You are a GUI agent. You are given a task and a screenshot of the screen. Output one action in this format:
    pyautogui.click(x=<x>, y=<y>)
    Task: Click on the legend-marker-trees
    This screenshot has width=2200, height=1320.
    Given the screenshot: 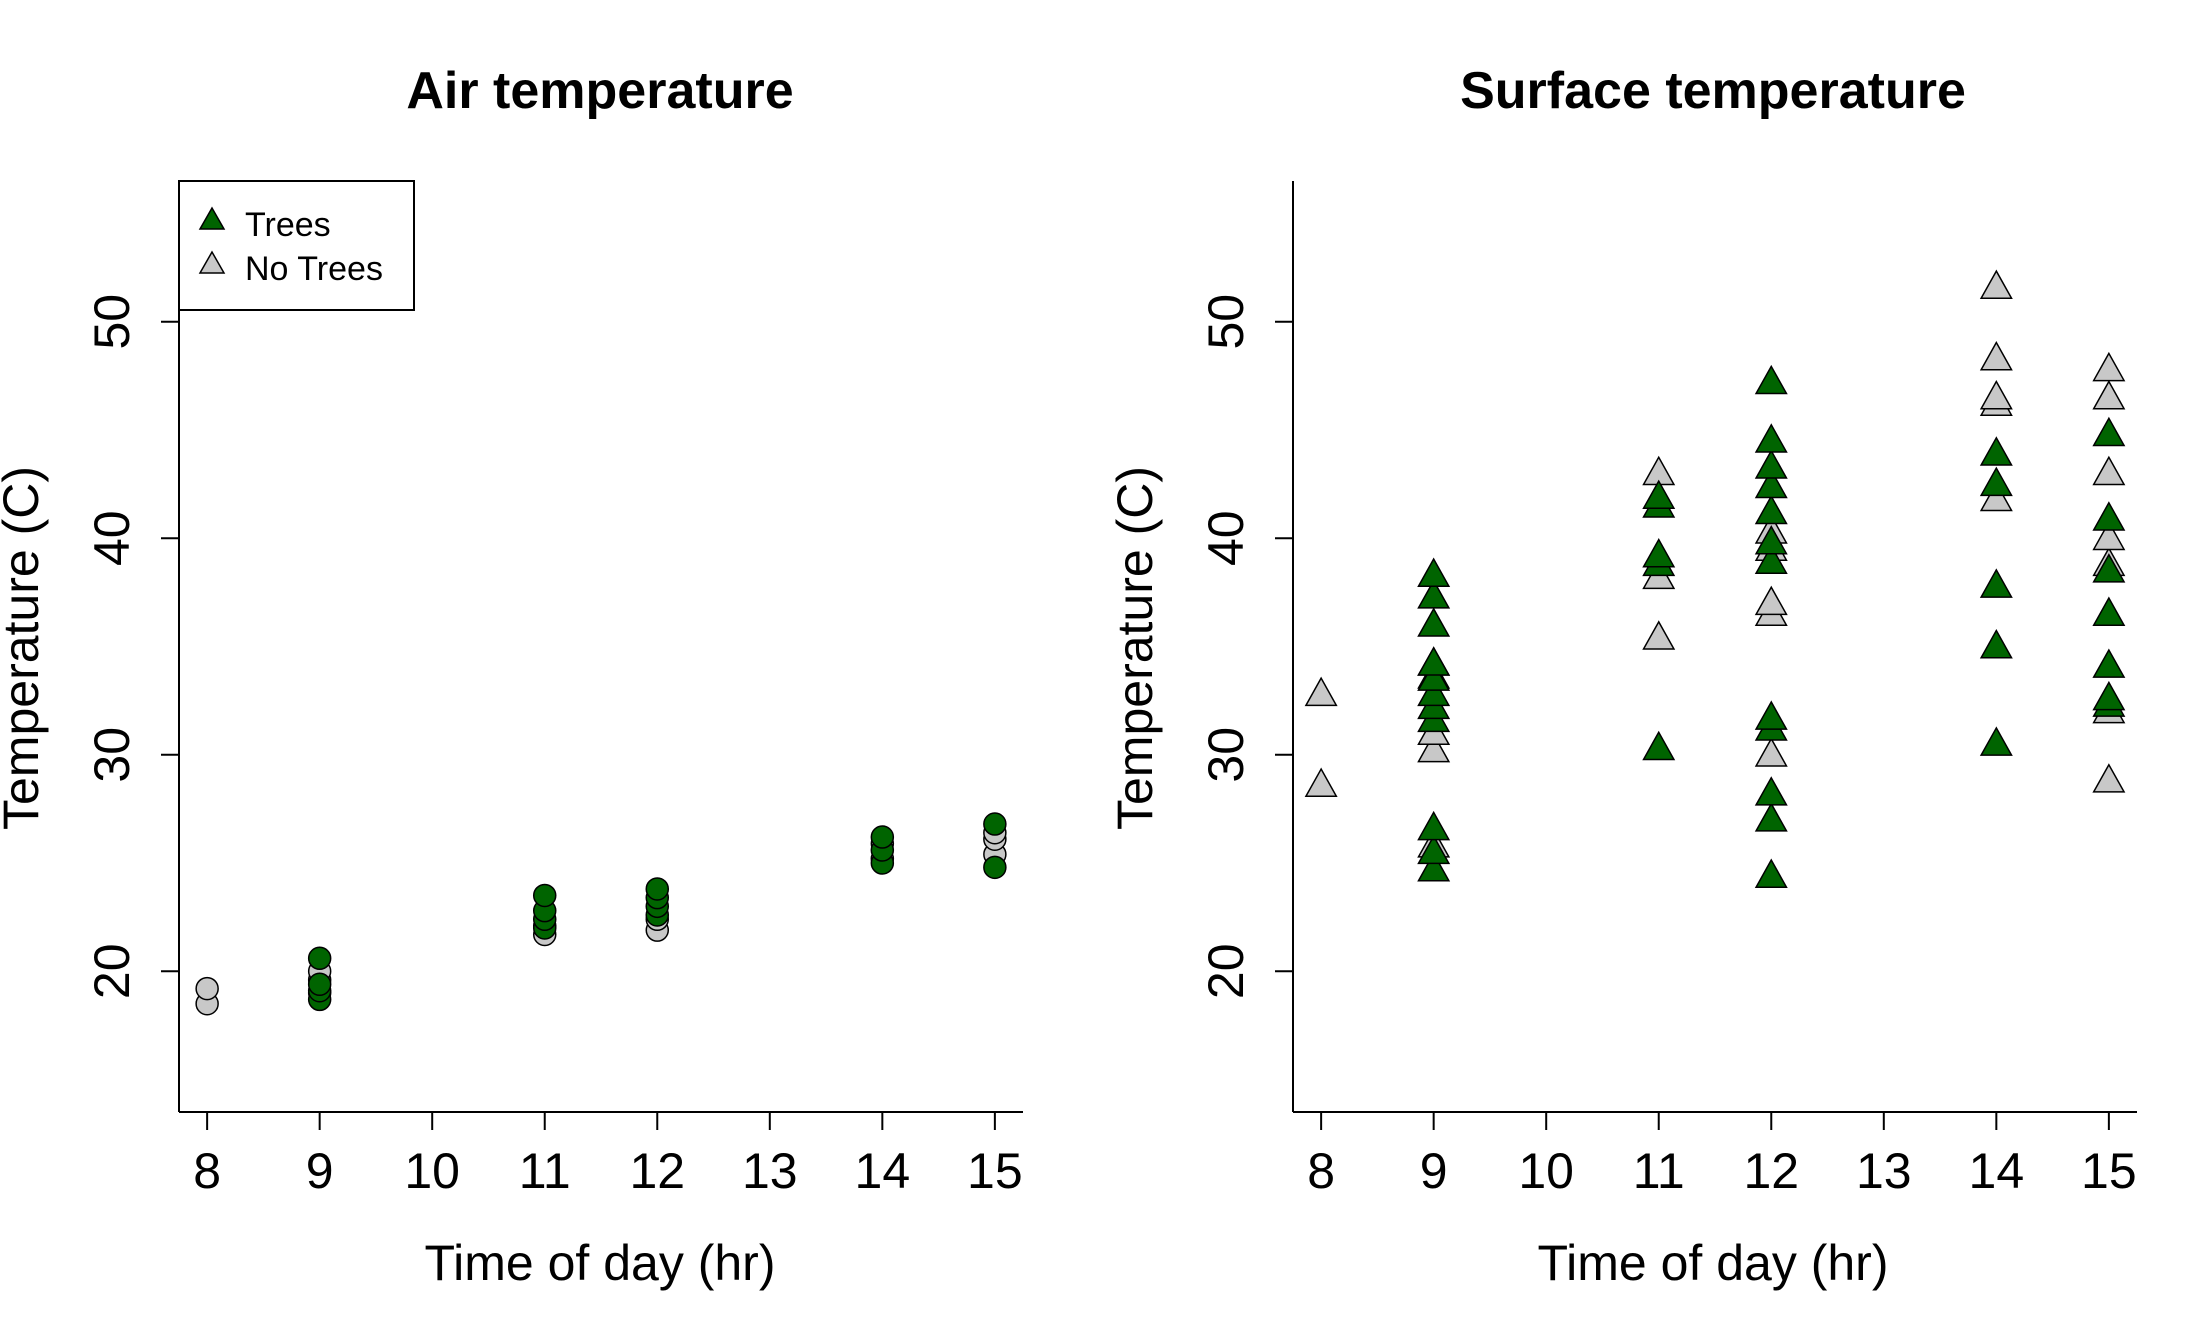 What is the action you would take?
    pyautogui.click(x=212, y=218)
    